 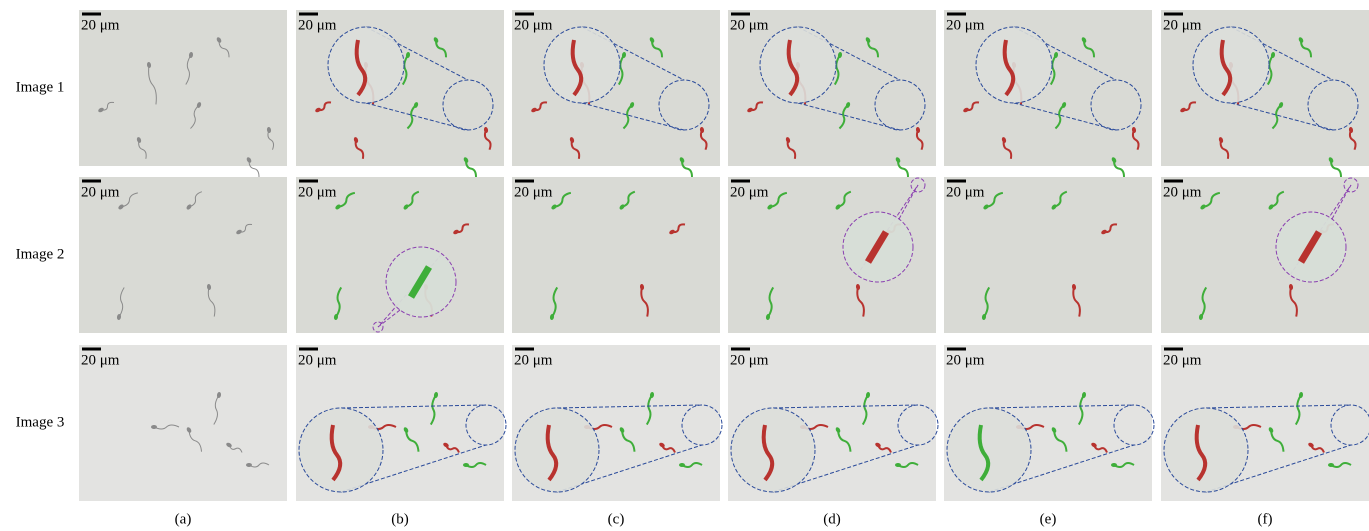 I want to click on zoom-line, so click(x=629, y=406).